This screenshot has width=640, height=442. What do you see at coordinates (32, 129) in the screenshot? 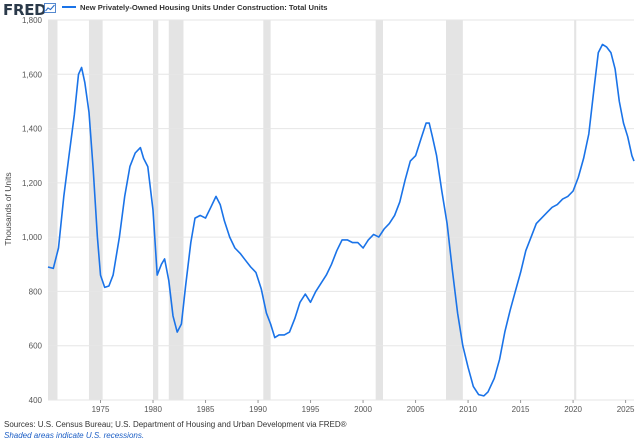
I see `y-tick-label: 1,400` at bounding box center [32, 129].